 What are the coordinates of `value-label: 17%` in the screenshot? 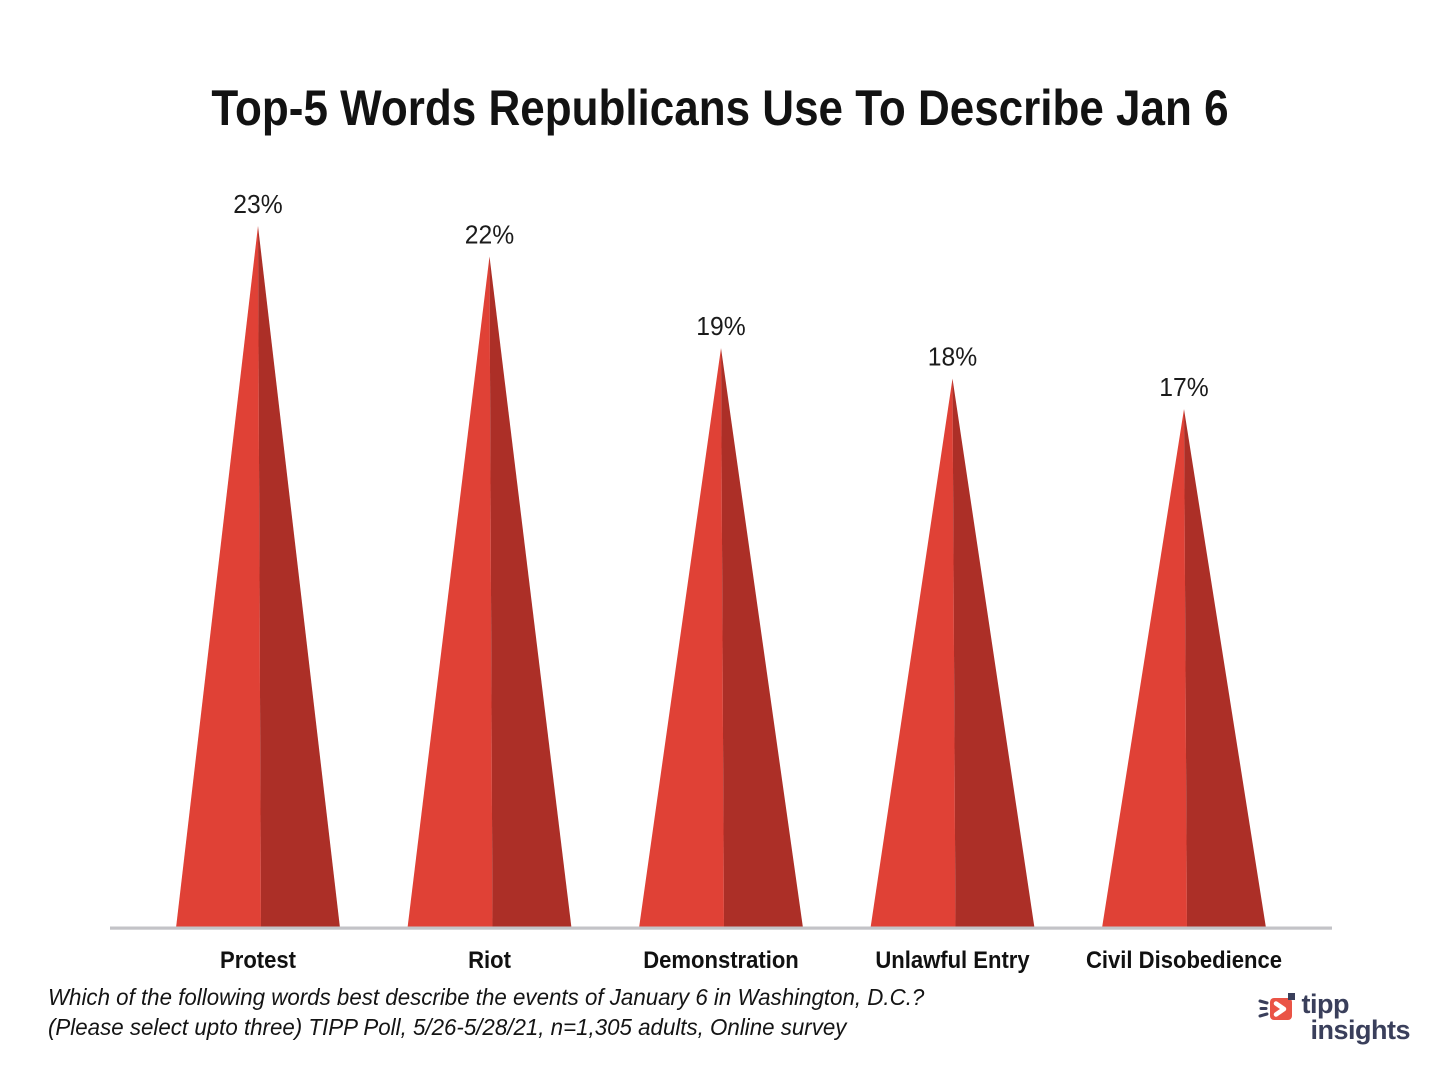 It's located at (1183, 388).